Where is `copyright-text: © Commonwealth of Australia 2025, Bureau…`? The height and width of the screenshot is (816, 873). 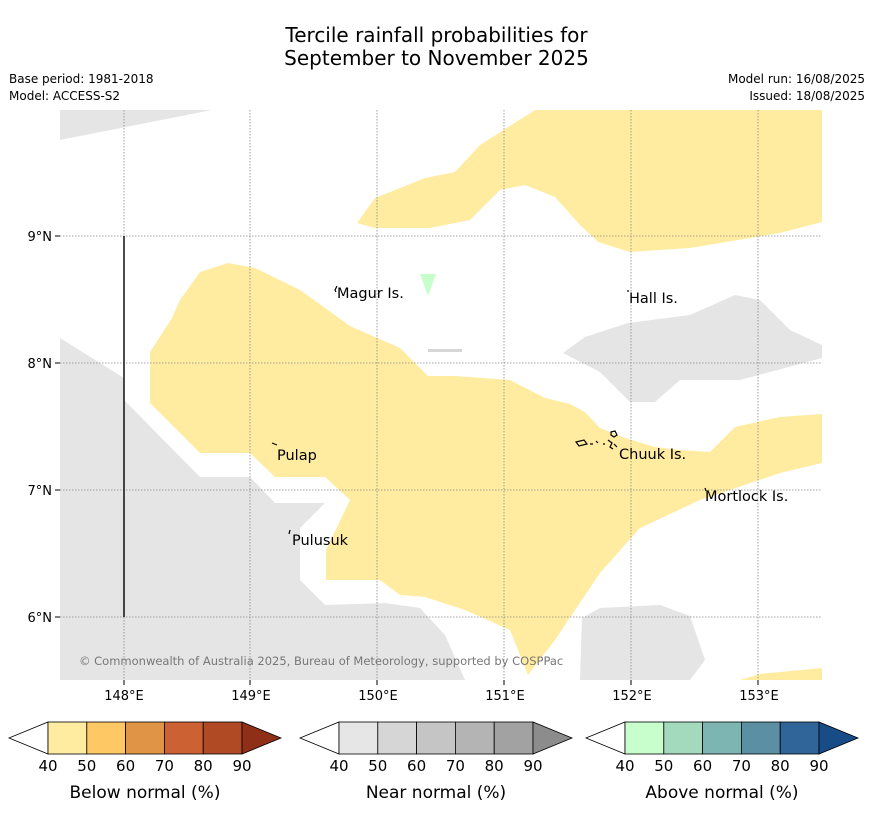
copyright-text: © Commonwealth of Australia 2025, Bureau… is located at coordinates (321, 661).